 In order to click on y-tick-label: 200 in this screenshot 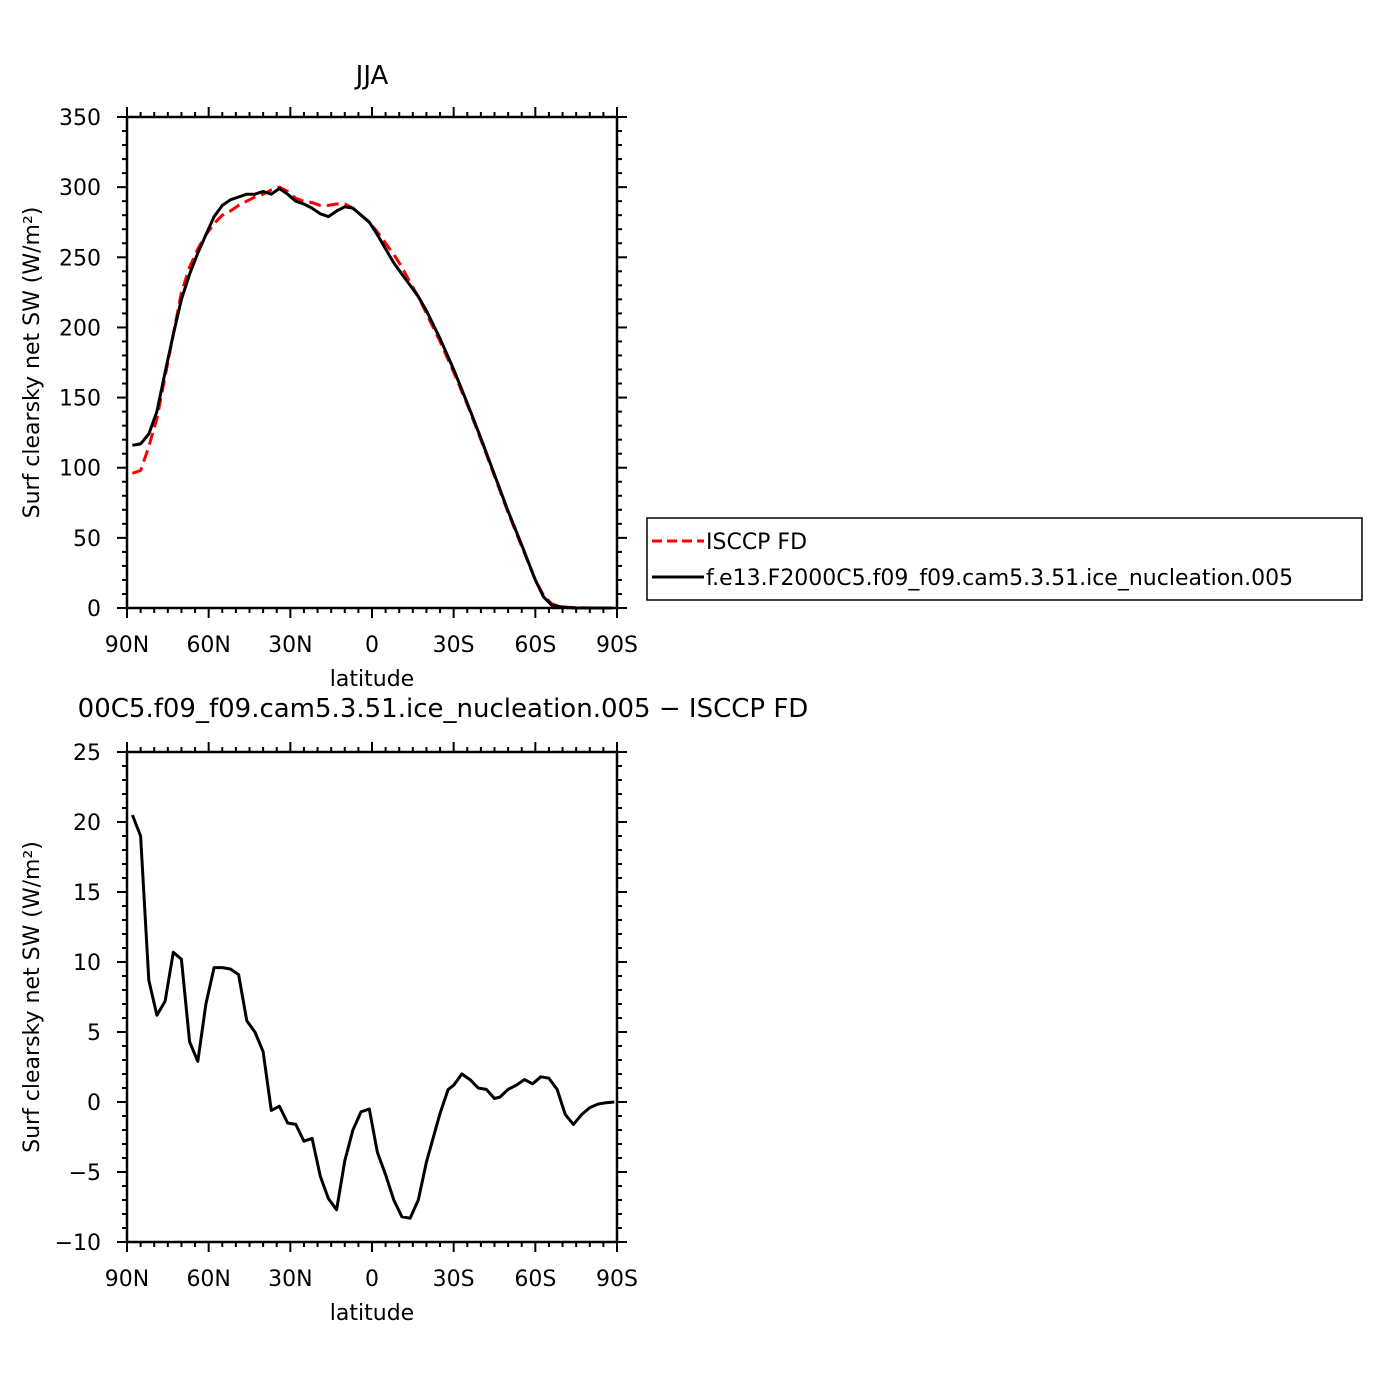, I will do `click(80, 328)`.